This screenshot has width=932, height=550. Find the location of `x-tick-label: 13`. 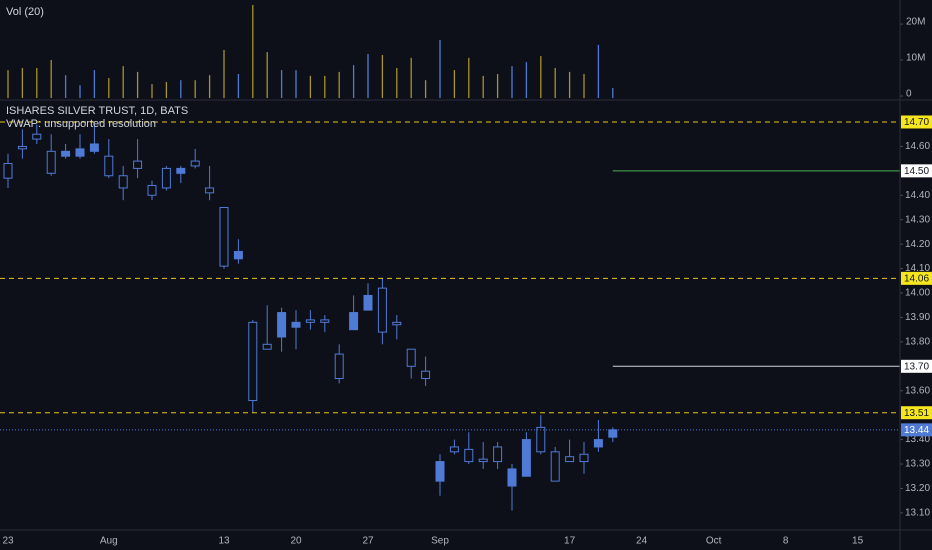

x-tick-label: 13 is located at coordinates (224, 541).